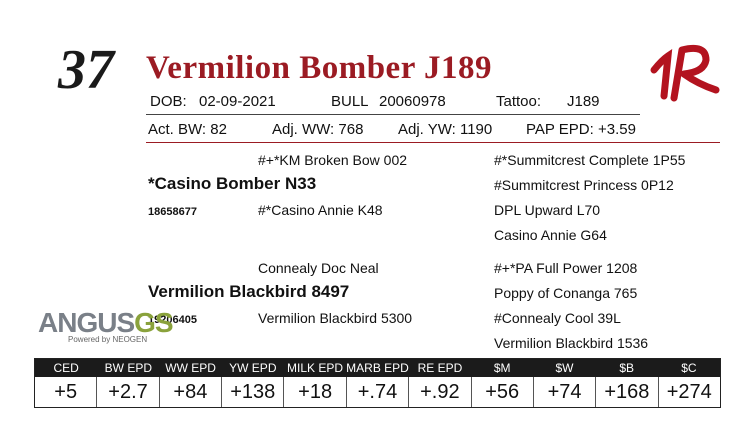  Describe the element at coordinates (566, 268) in the screenshot. I see `dam-sire-sire: #+*PA Full Power 1208` at that location.